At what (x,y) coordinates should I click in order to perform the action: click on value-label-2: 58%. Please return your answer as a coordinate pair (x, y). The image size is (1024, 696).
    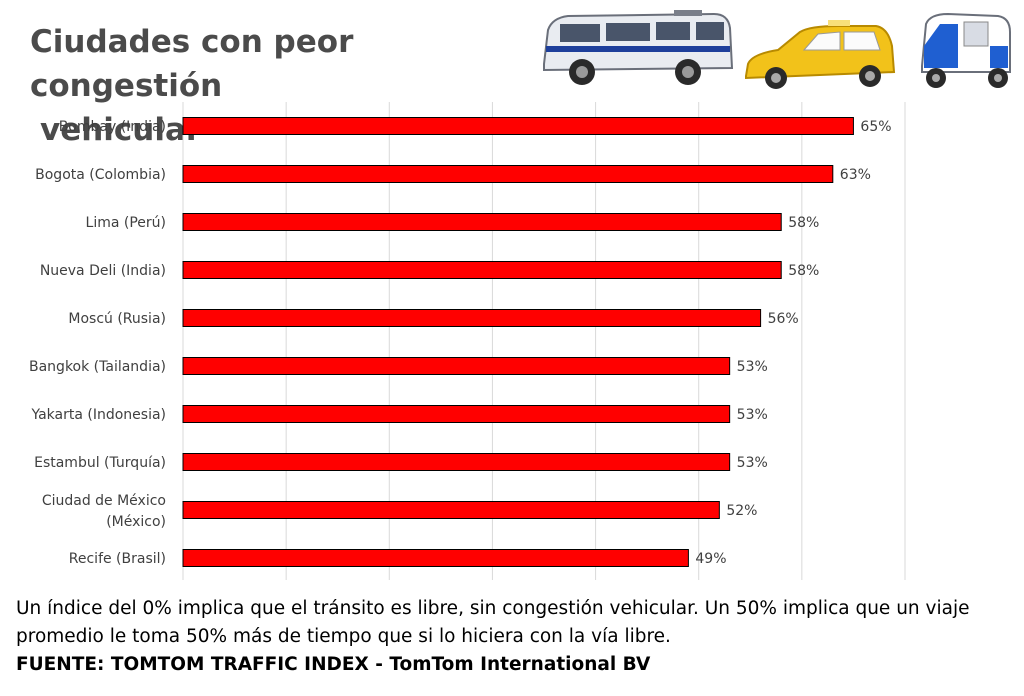
    Looking at the image, I should click on (803, 223).